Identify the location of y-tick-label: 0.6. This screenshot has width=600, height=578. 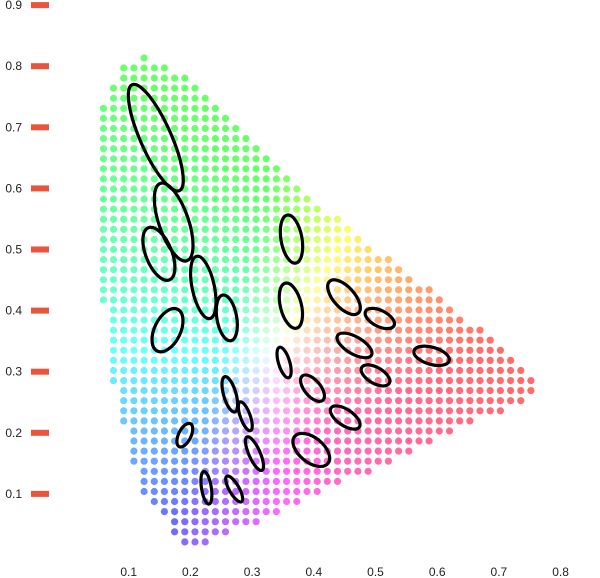
(13, 188).